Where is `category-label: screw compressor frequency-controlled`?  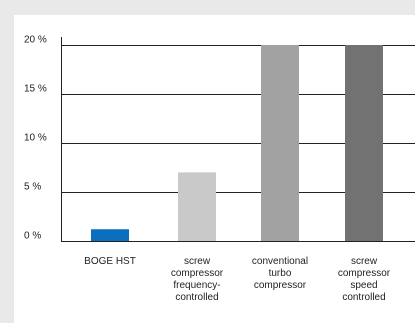
category-label: screw compressor frequency-controlled is located at coordinates (197, 279).